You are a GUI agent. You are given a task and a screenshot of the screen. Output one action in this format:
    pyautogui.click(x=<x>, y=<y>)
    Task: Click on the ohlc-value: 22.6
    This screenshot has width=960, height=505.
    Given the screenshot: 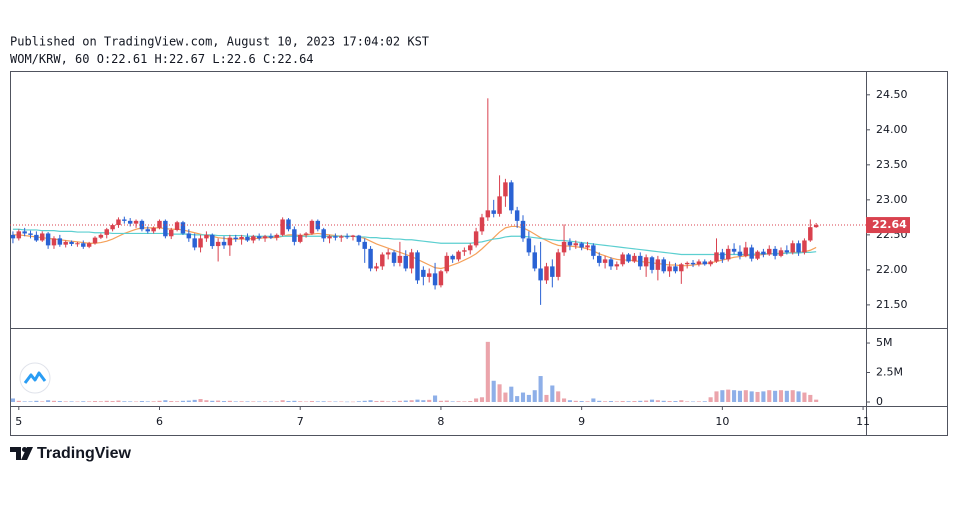 What is the action you would take?
    pyautogui.click(x=241, y=59)
    